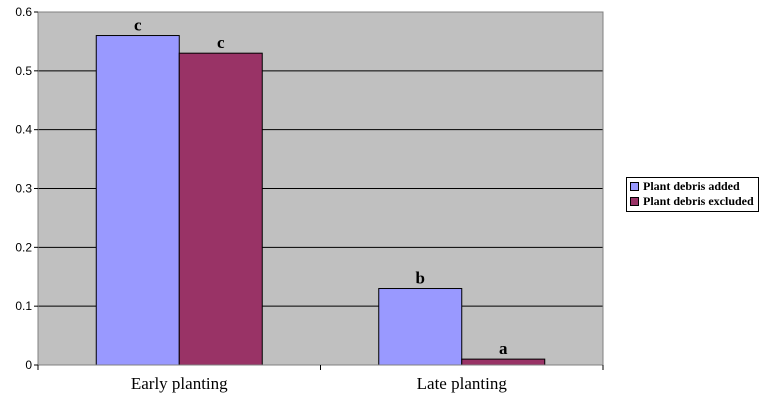 The height and width of the screenshot is (396, 774). I want to click on x-category-label: Late planting, so click(462, 383).